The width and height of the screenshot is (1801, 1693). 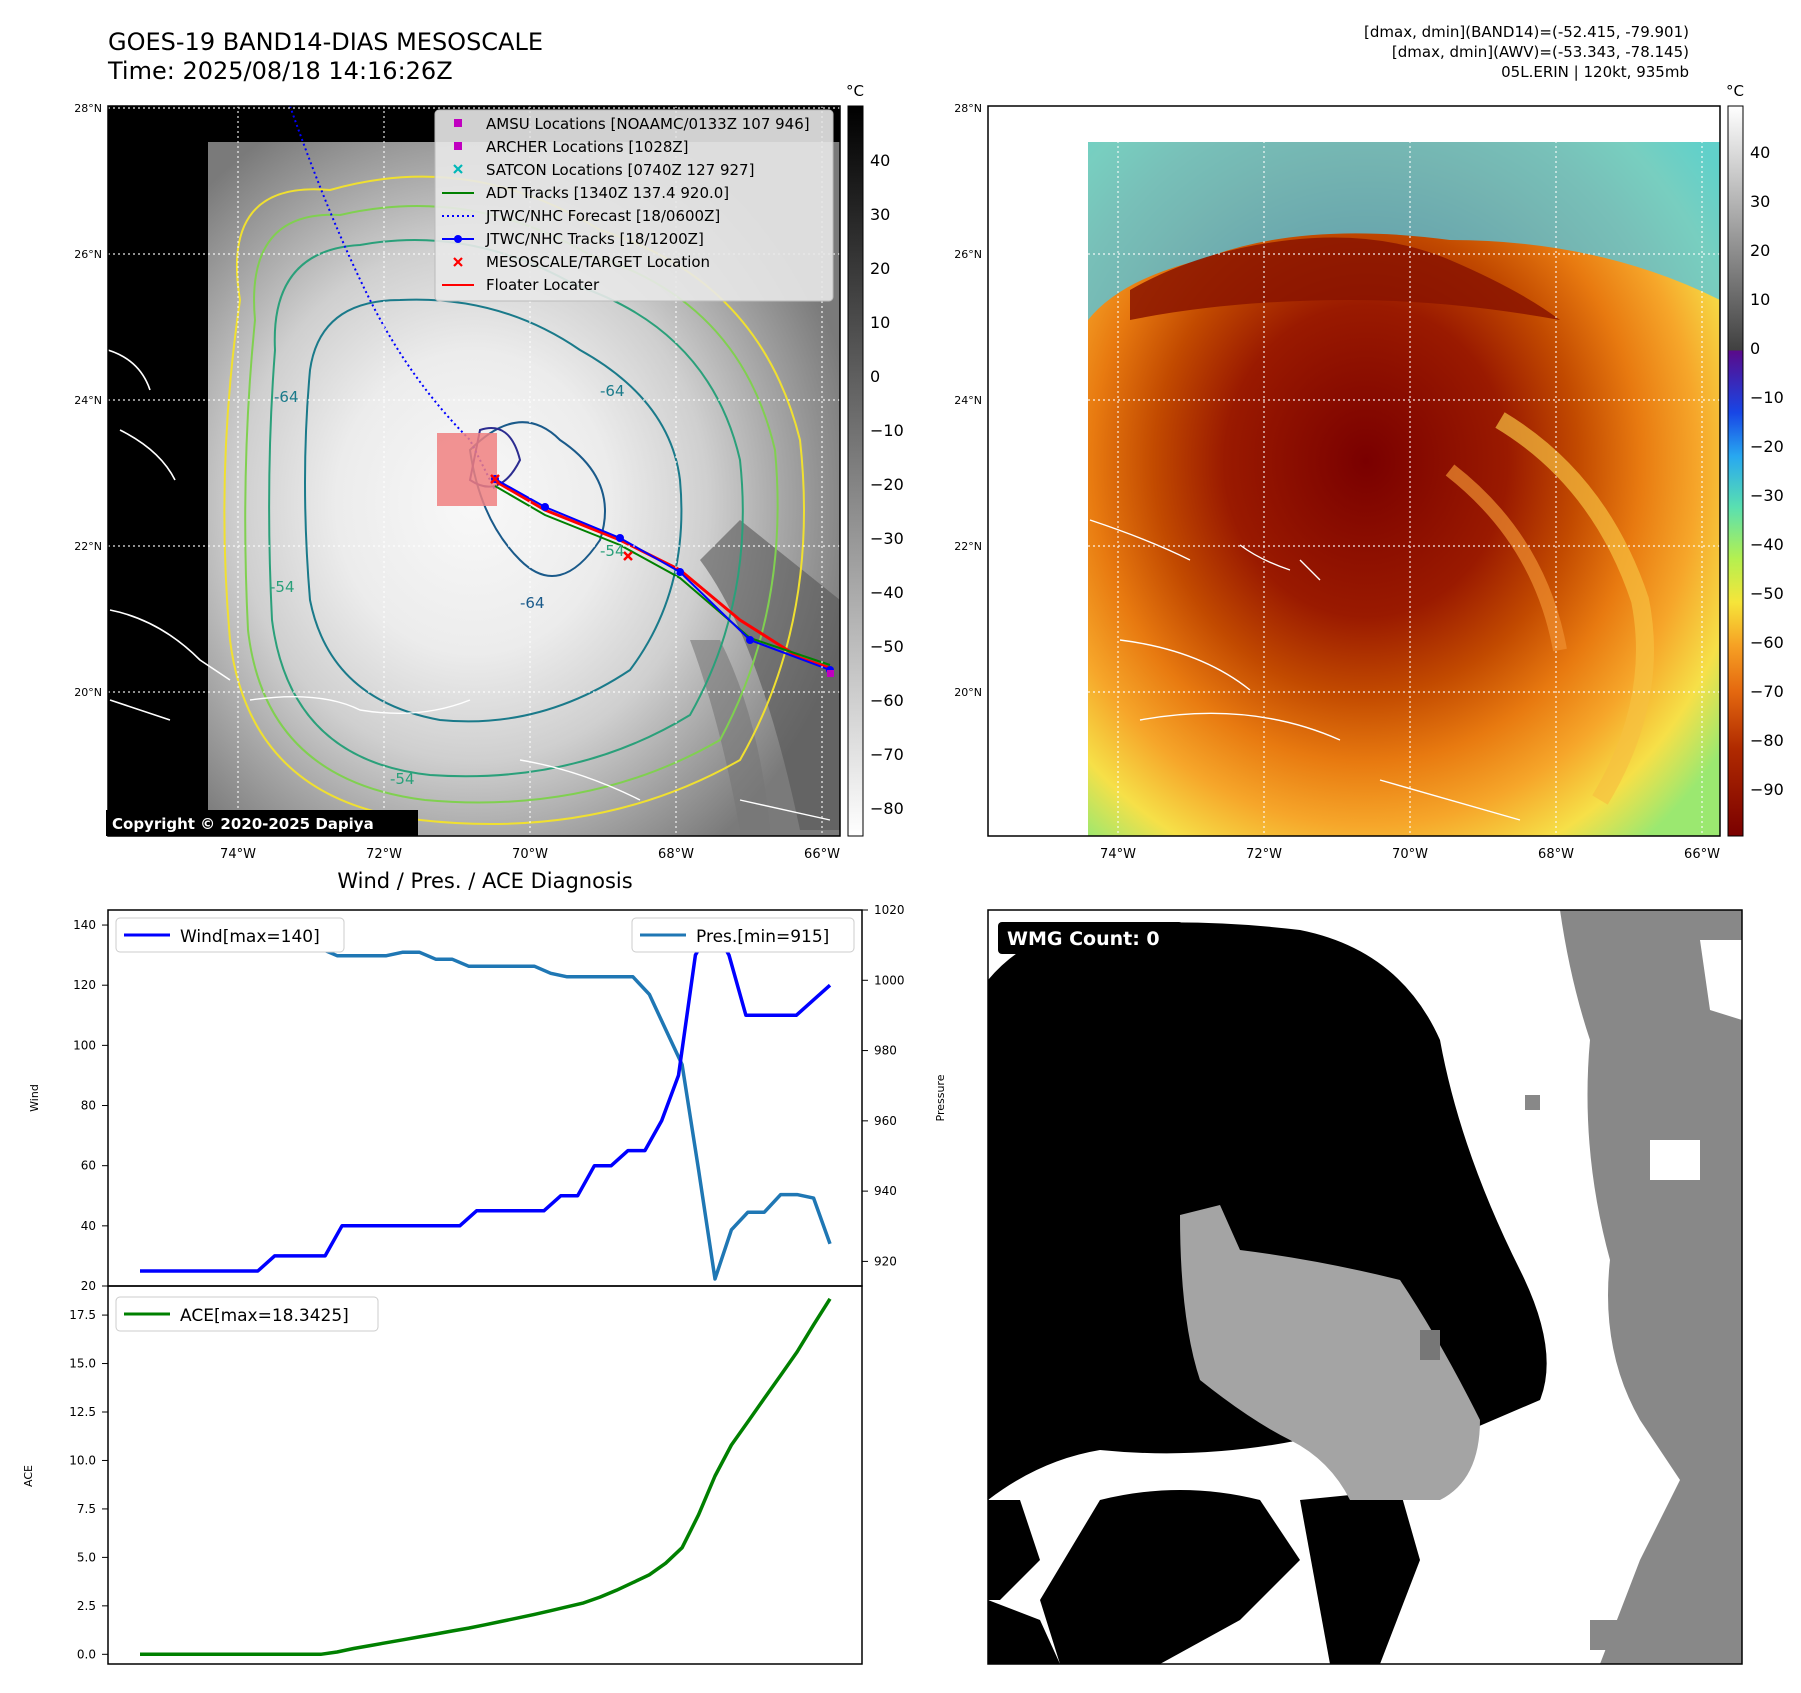 What do you see at coordinates (887, 808) in the screenshot?
I see `ir-cbar-tick: −80` at bounding box center [887, 808].